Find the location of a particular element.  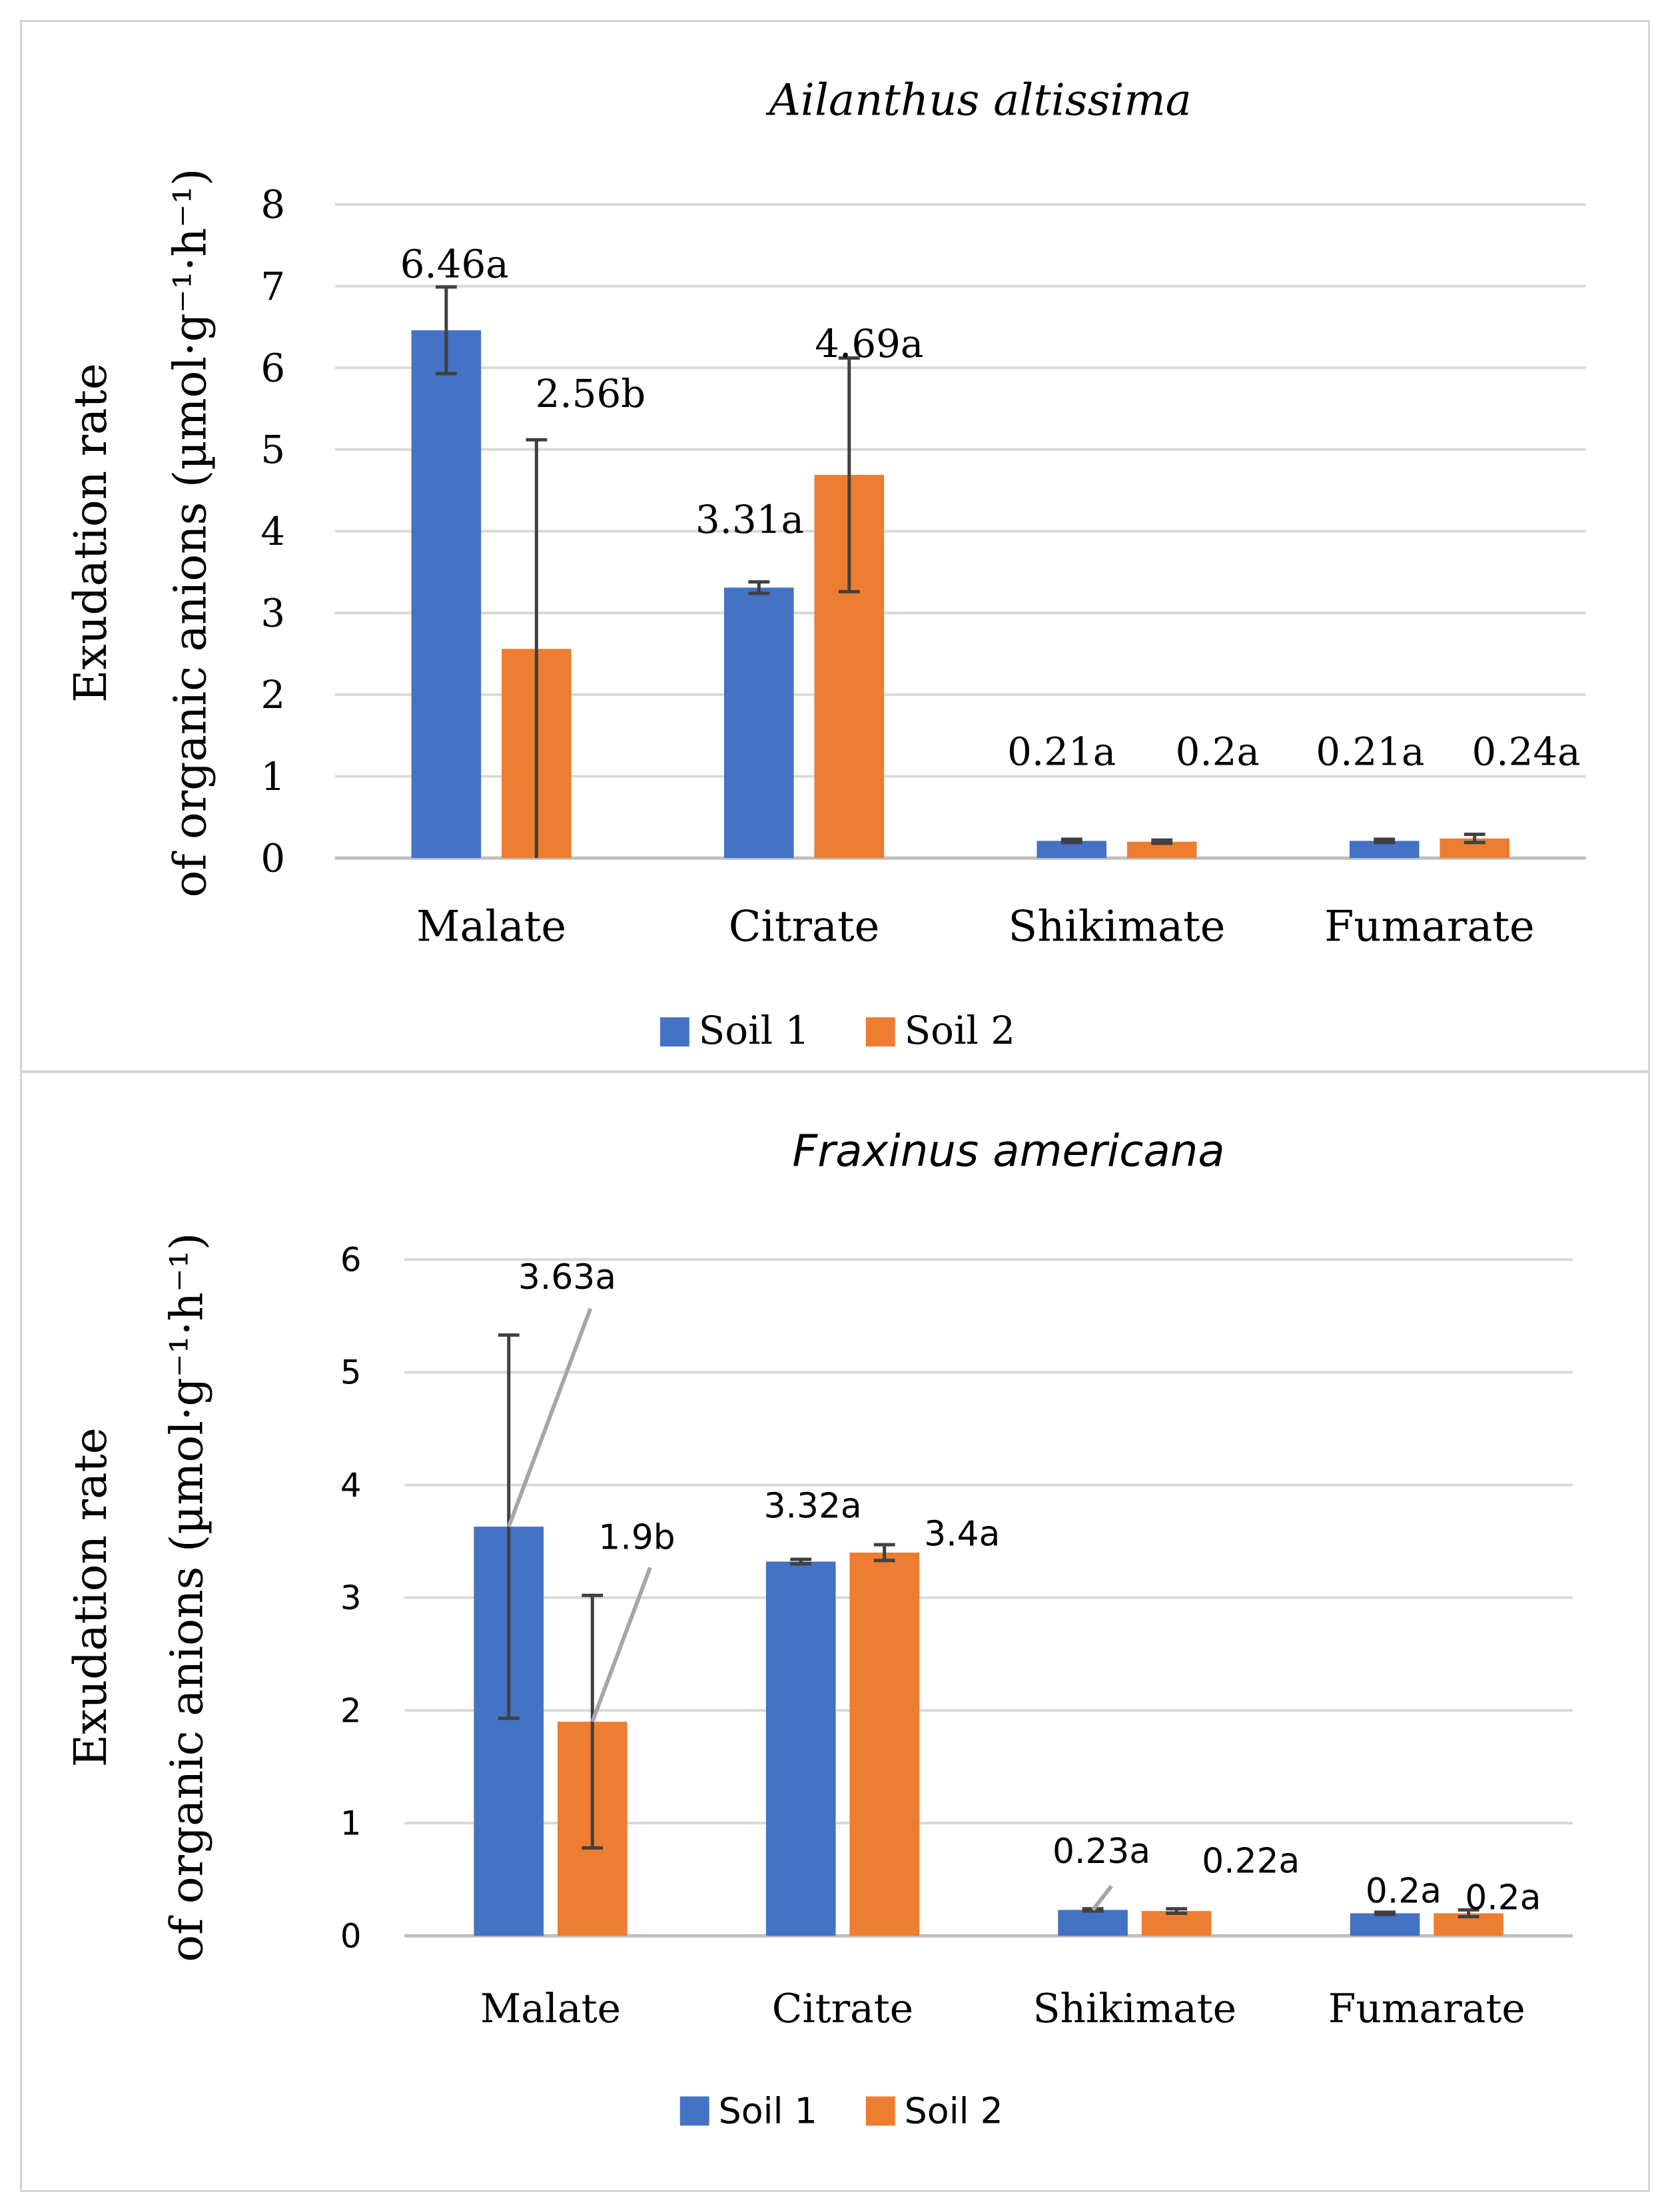

data-label: 0.24a is located at coordinates (1526, 752).